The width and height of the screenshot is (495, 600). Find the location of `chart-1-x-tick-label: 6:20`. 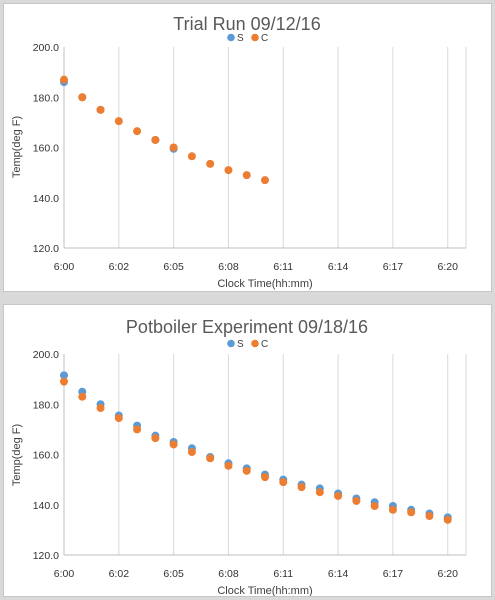

chart-1-x-tick-label: 6:20 is located at coordinates (448, 574).